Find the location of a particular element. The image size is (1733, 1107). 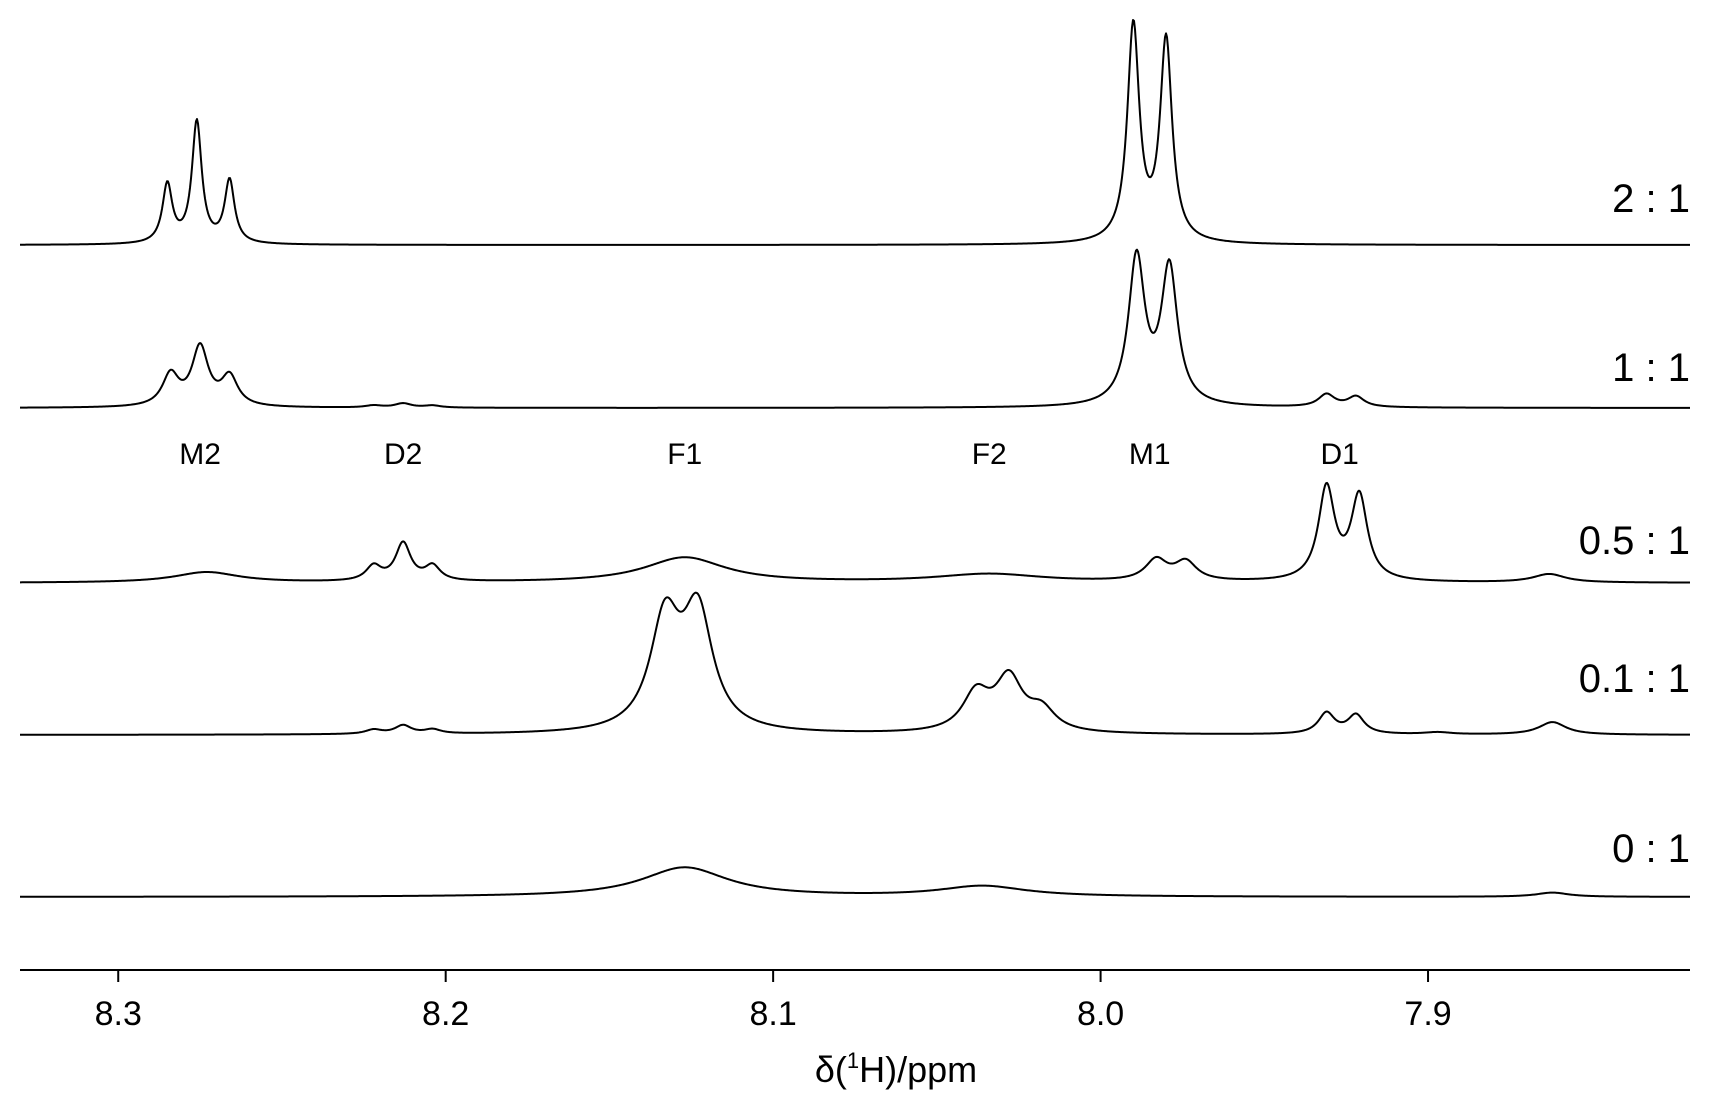

ratio-label-4: 0.1 : 1 is located at coordinates (1634, 679).